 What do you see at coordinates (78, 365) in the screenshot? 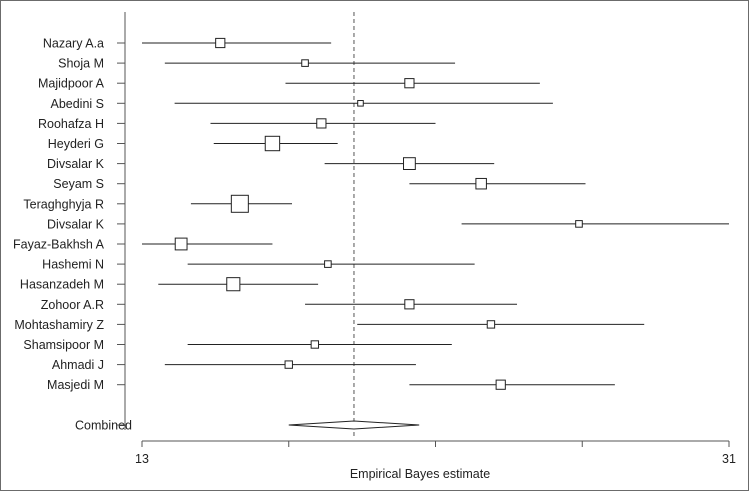
I see `study-label: Ahmadi J` at bounding box center [78, 365].